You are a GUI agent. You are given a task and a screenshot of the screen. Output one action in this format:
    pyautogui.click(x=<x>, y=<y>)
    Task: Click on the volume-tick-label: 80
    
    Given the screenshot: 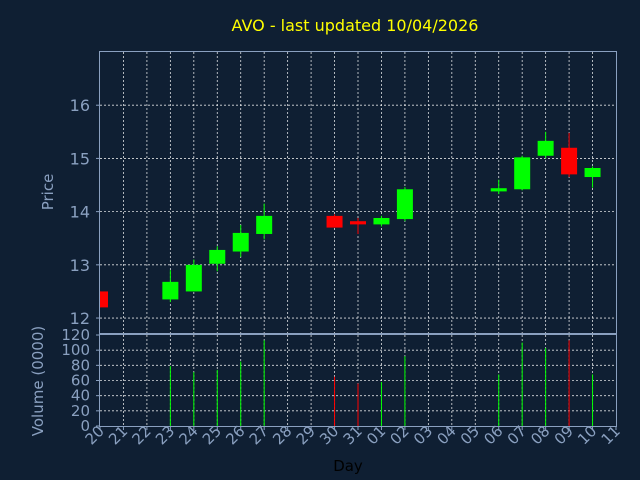 What is the action you would take?
    pyautogui.click(x=80, y=365)
    